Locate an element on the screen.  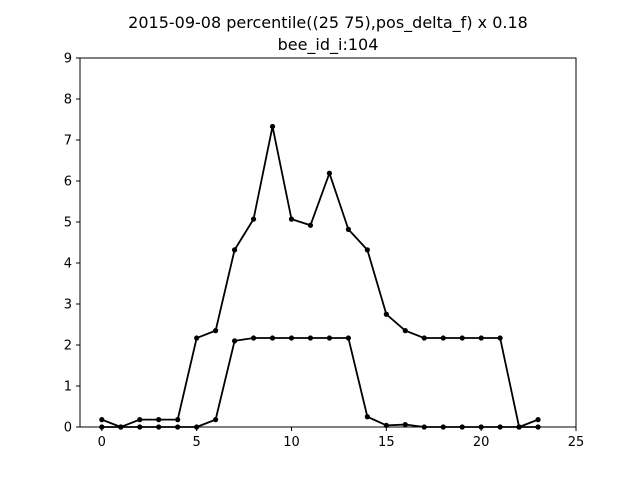
series-2-line is located at coordinates (320, 382).